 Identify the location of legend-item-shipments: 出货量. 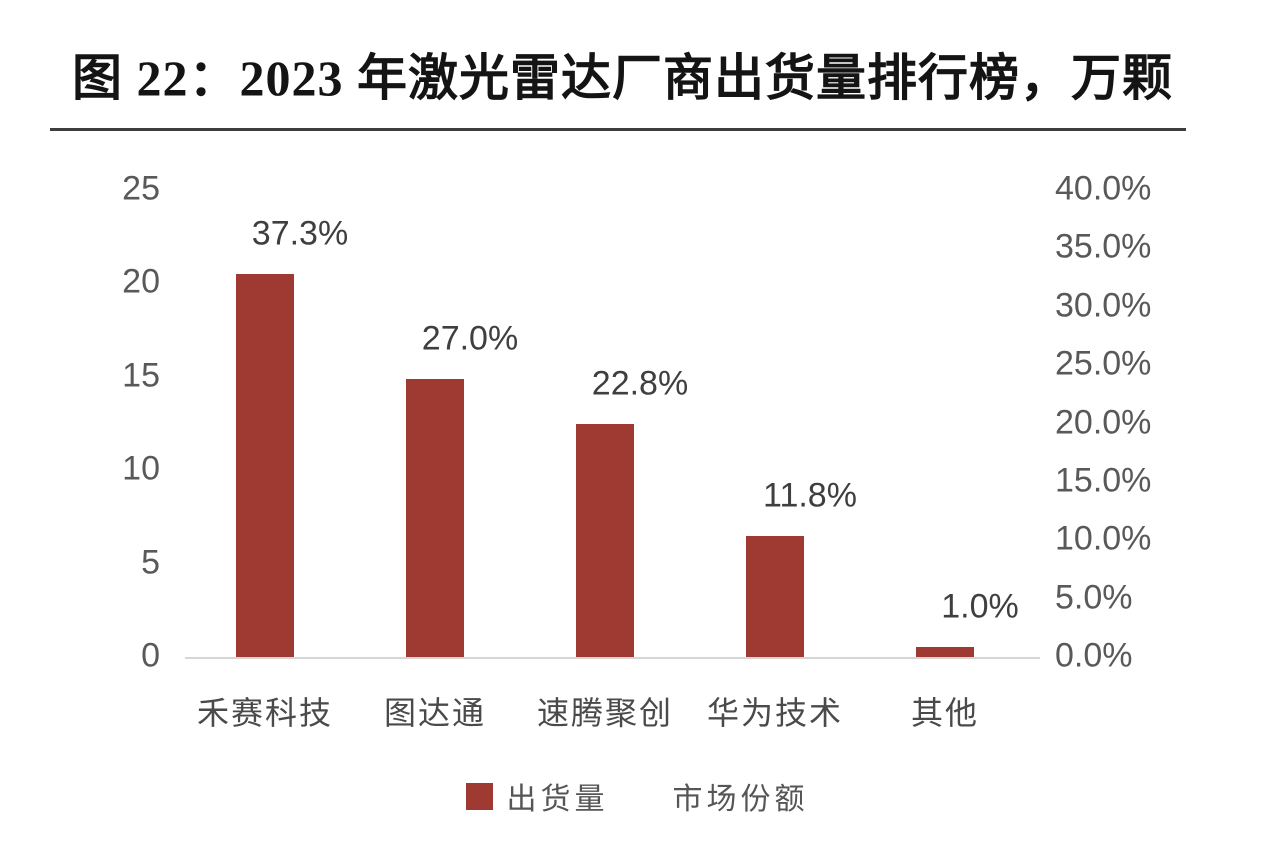
(537, 796).